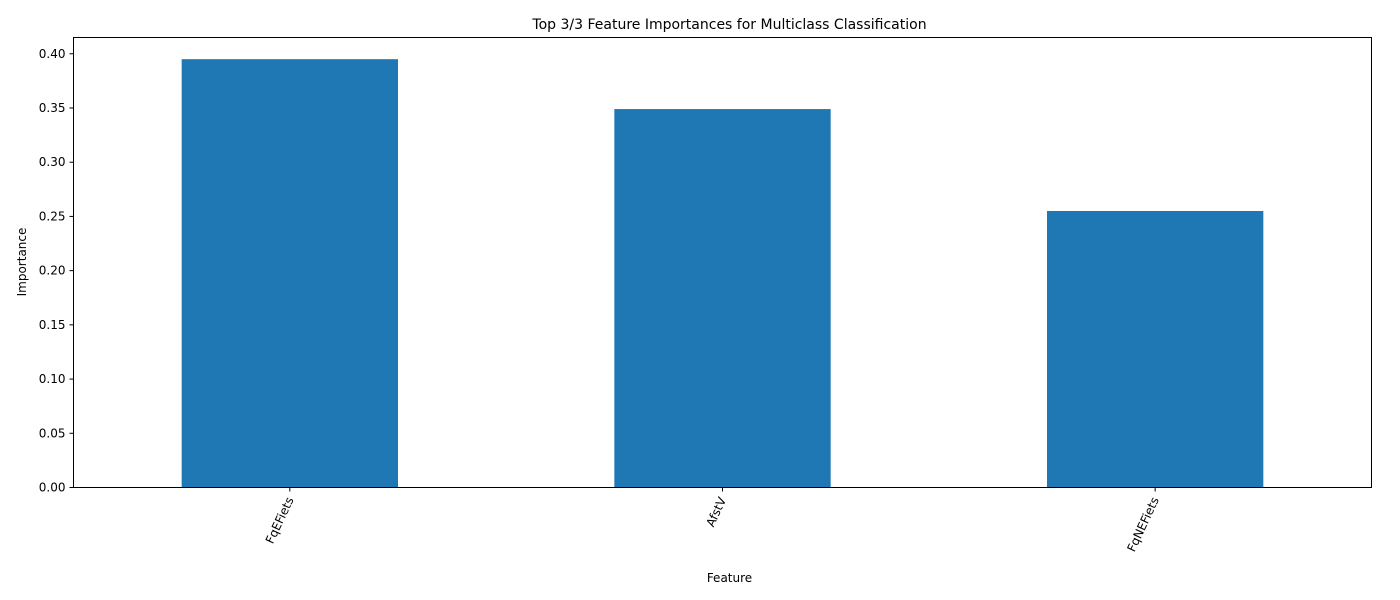 The height and width of the screenshot is (600, 1400). What do you see at coordinates (1155, 349) in the screenshot?
I see `bar-fqnefiets` at bounding box center [1155, 349].